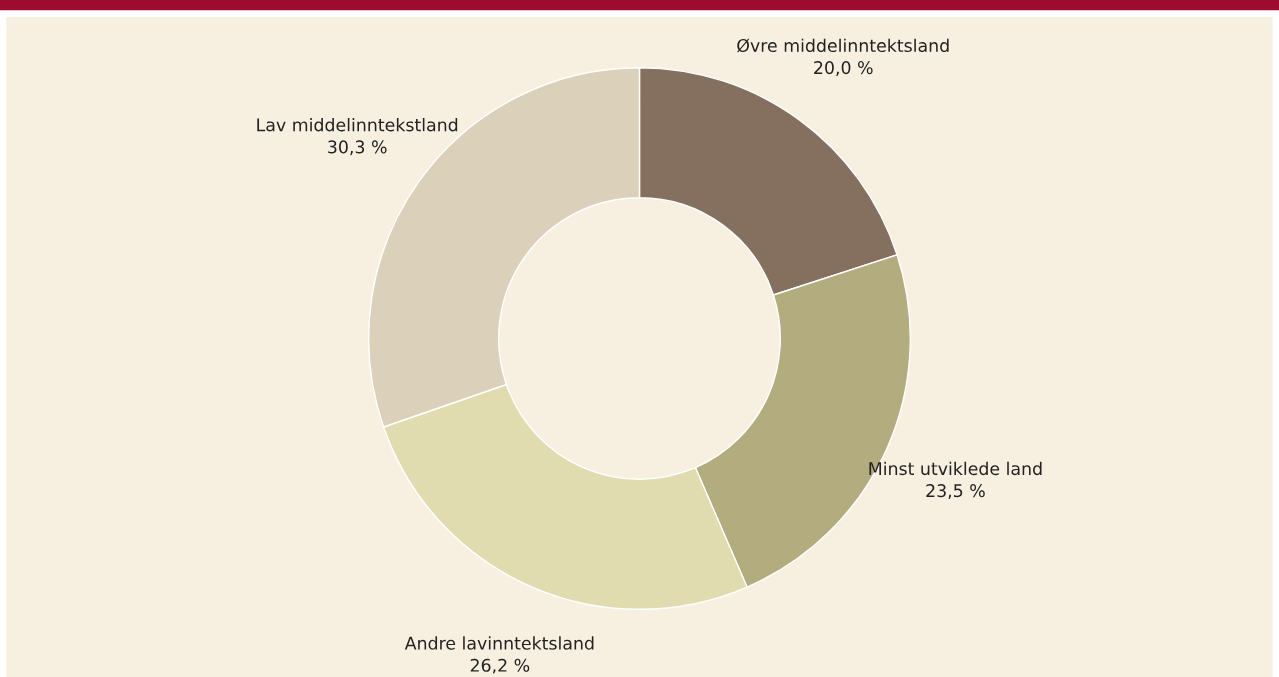 This screenshot has width=1279, height=677. What do you see at coordinates (499, 643) in the screenshot?
I see `slice-label: Andre lavinntektsland` at bounding box center [499, 643].